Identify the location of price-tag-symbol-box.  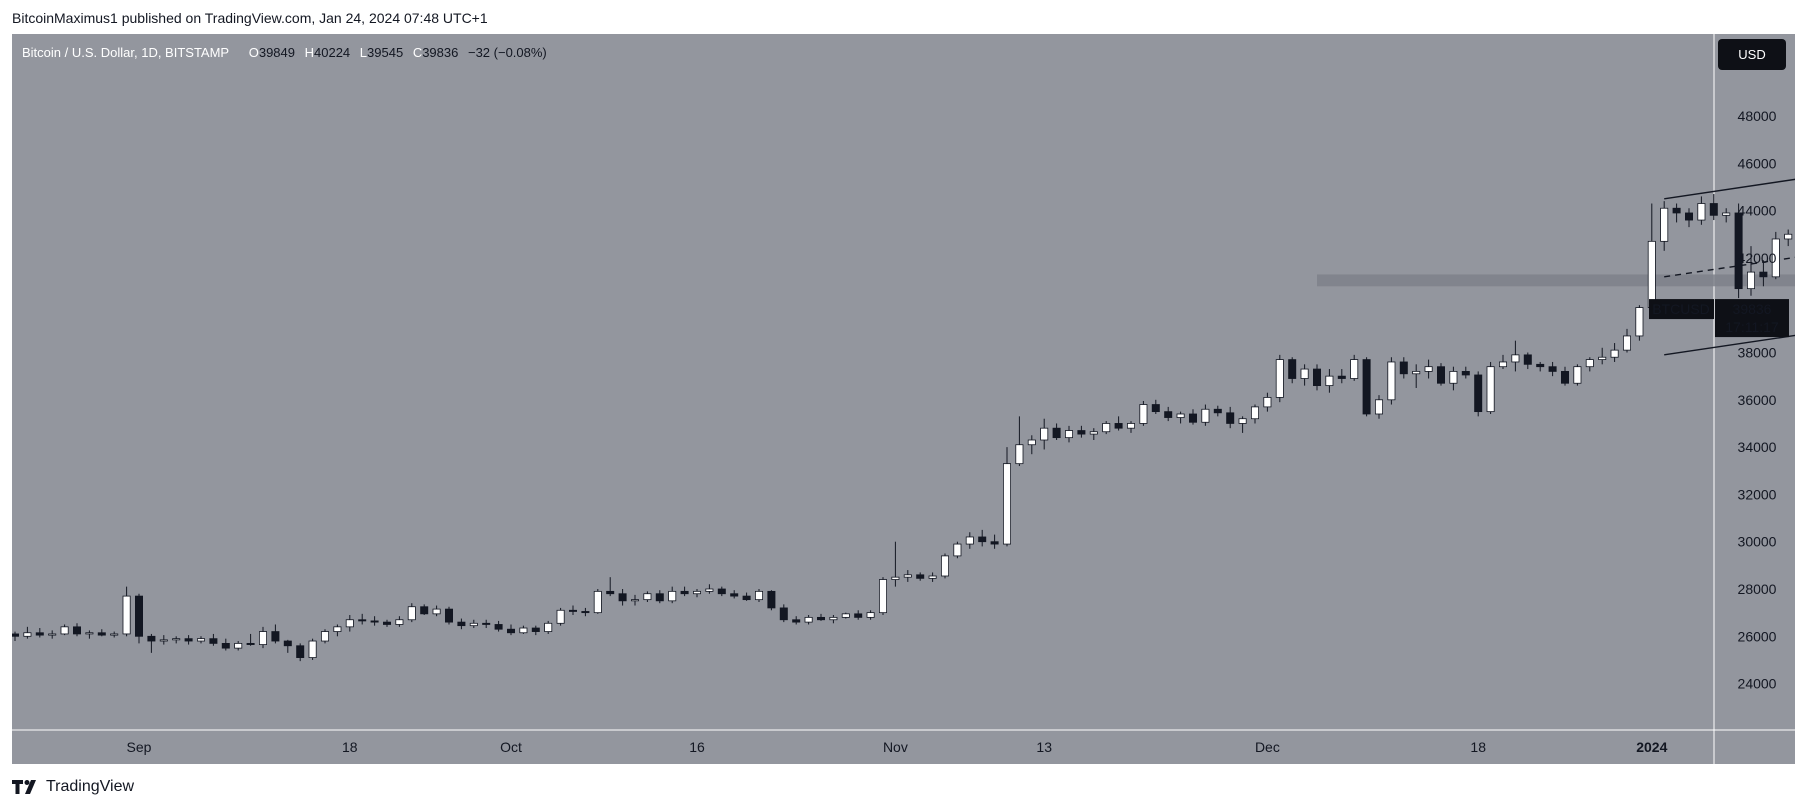
(1681, 309).